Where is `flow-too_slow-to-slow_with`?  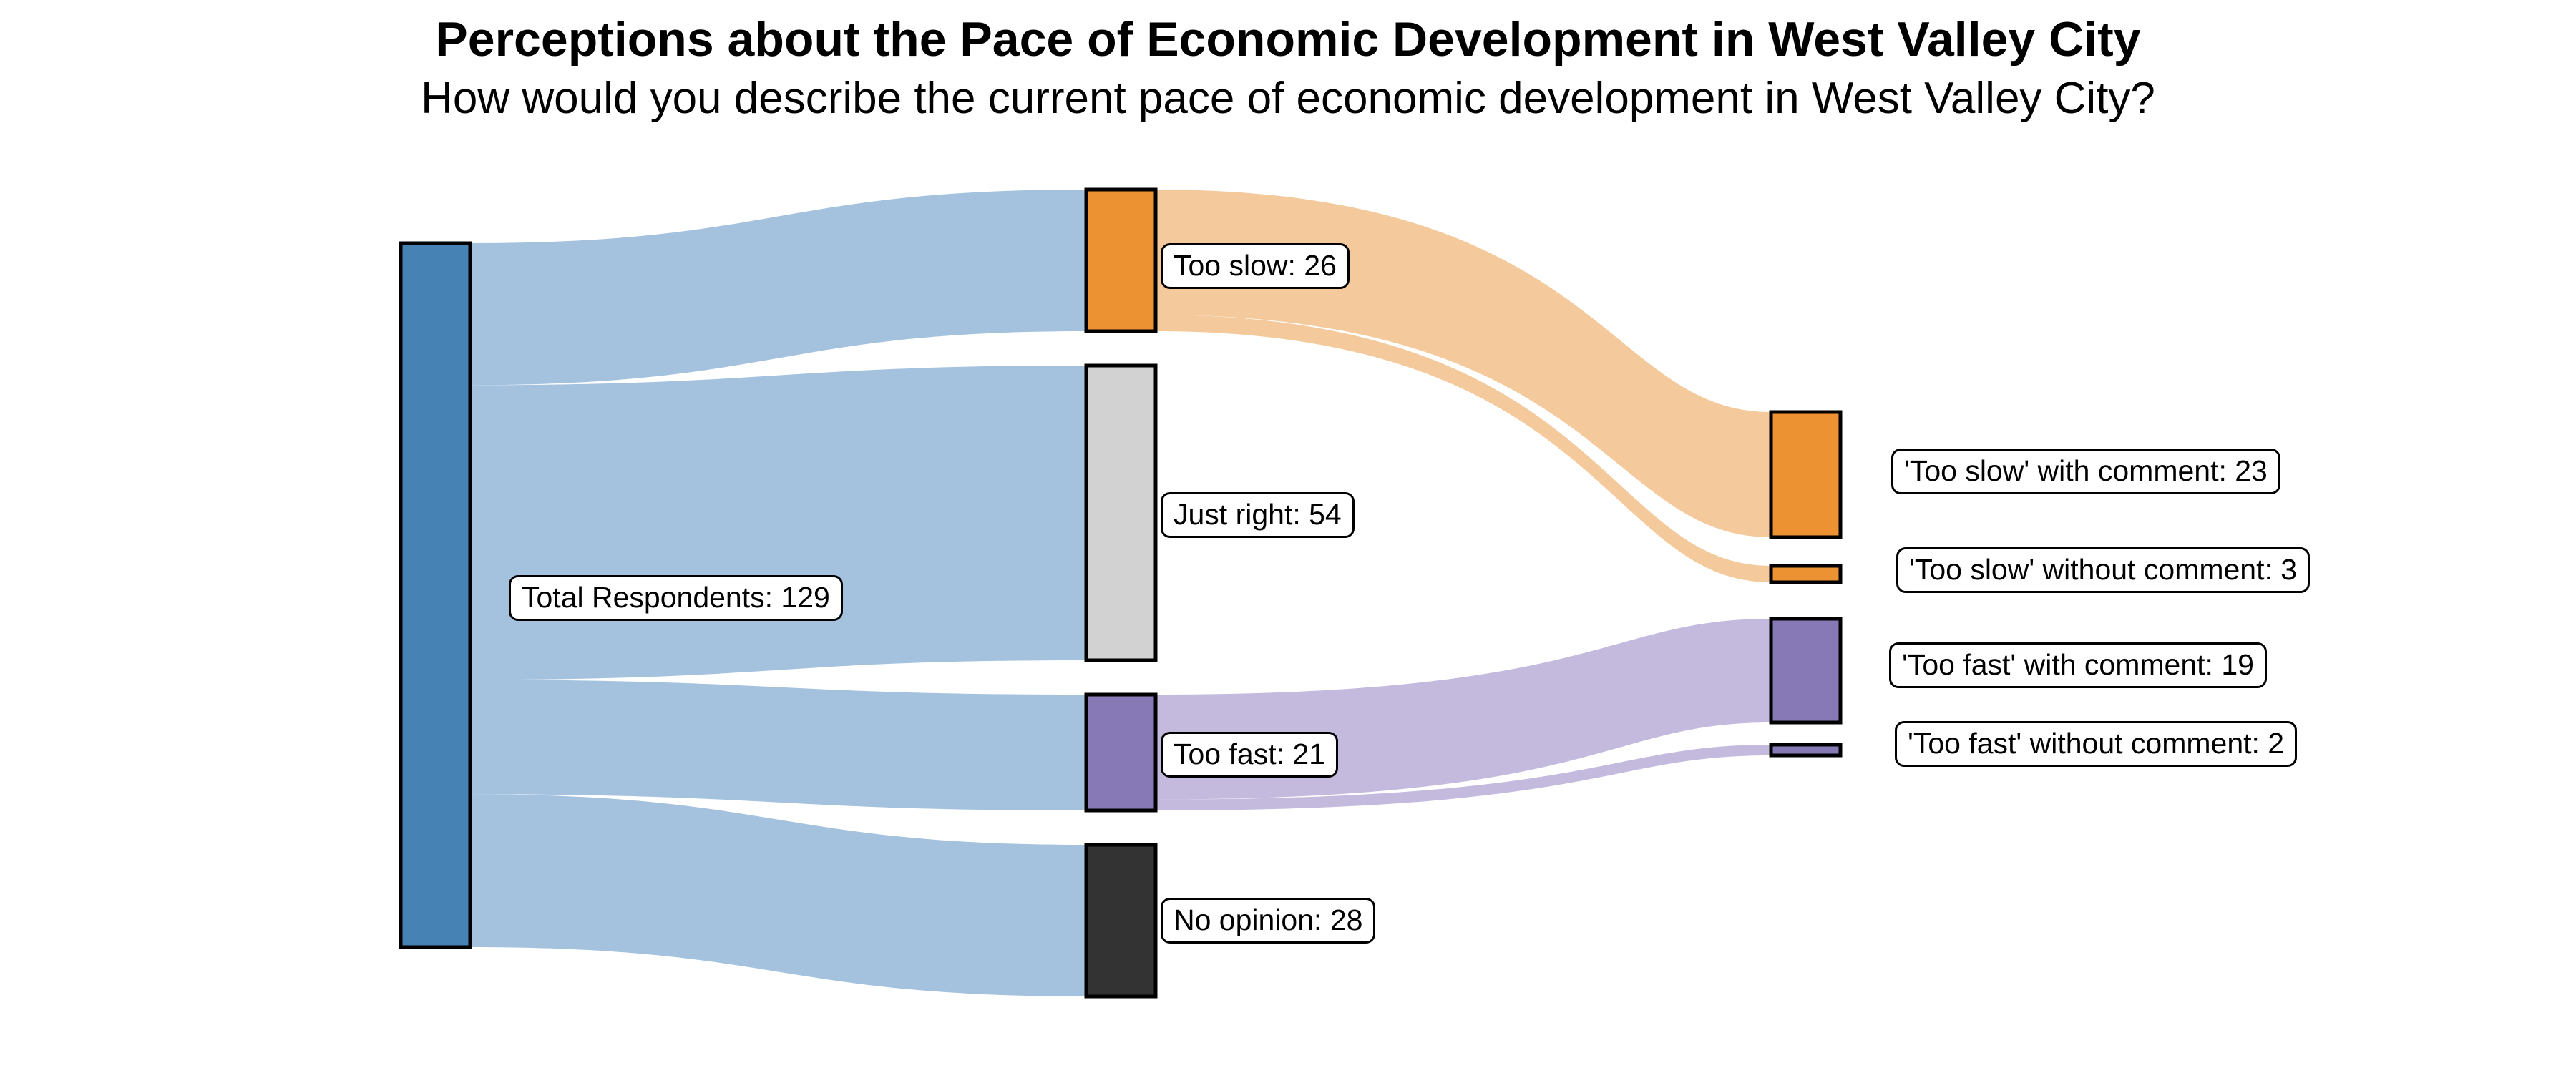 flow-too_slow-to-slow_with is located at coordinates (1463, 363).